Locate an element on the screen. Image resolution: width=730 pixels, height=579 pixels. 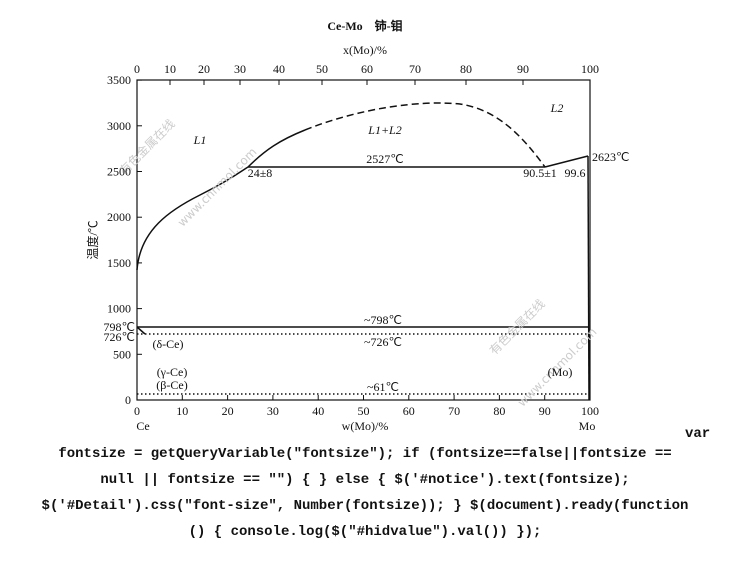
y-tick-label: 0 is located at coordinates (128, 400).